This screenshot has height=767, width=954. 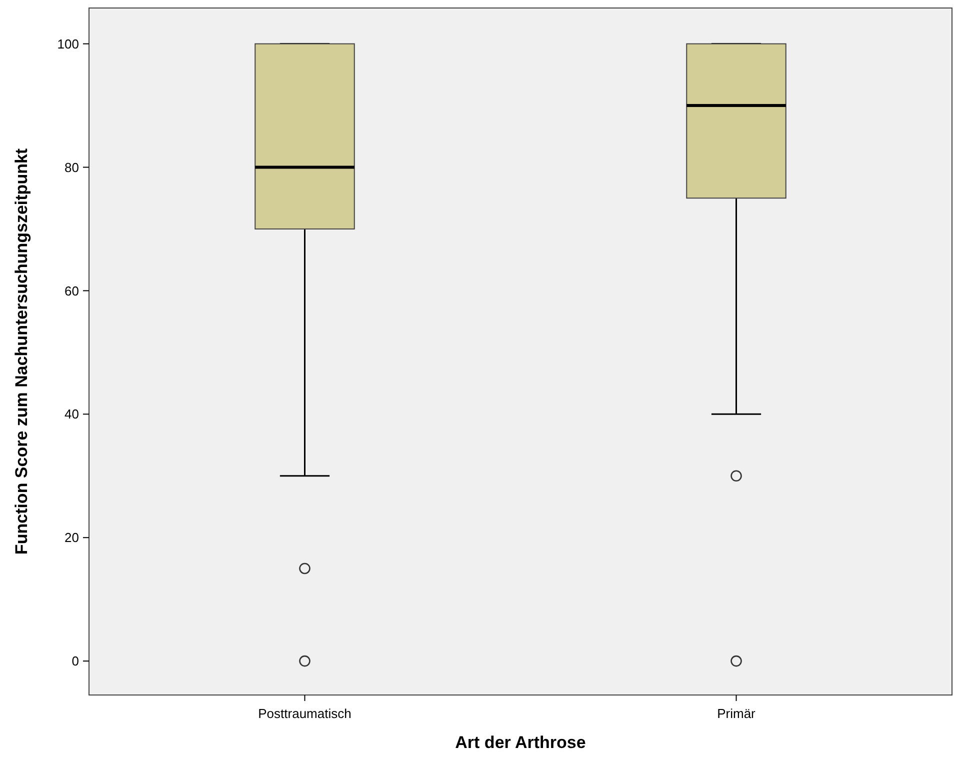 What do you see at coordinates (21, 351) in the screenshot?
I see `y-axis-title: Function Score zum Nachuntersuchungszeitpunkt` at bounding box center [21, 351].